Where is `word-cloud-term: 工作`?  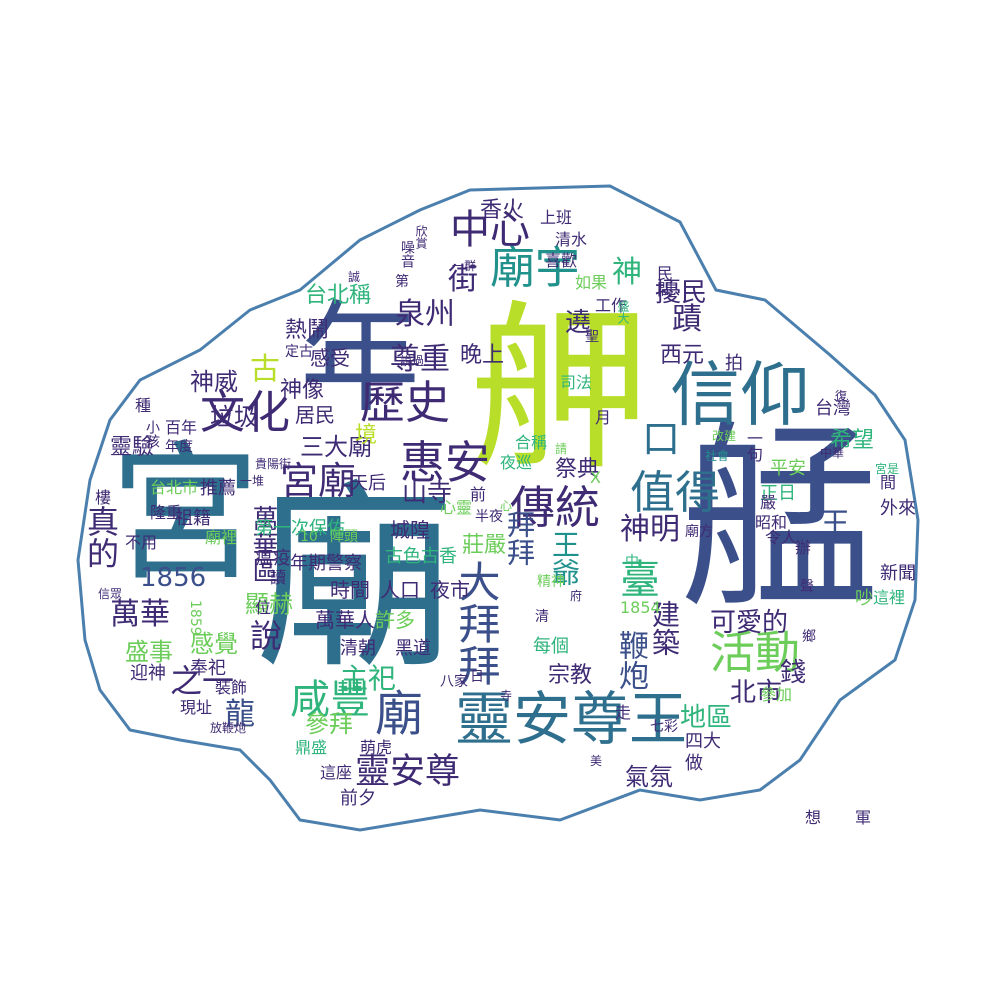
word-cloud-term: 工作 is located at coordinates (611, 305).